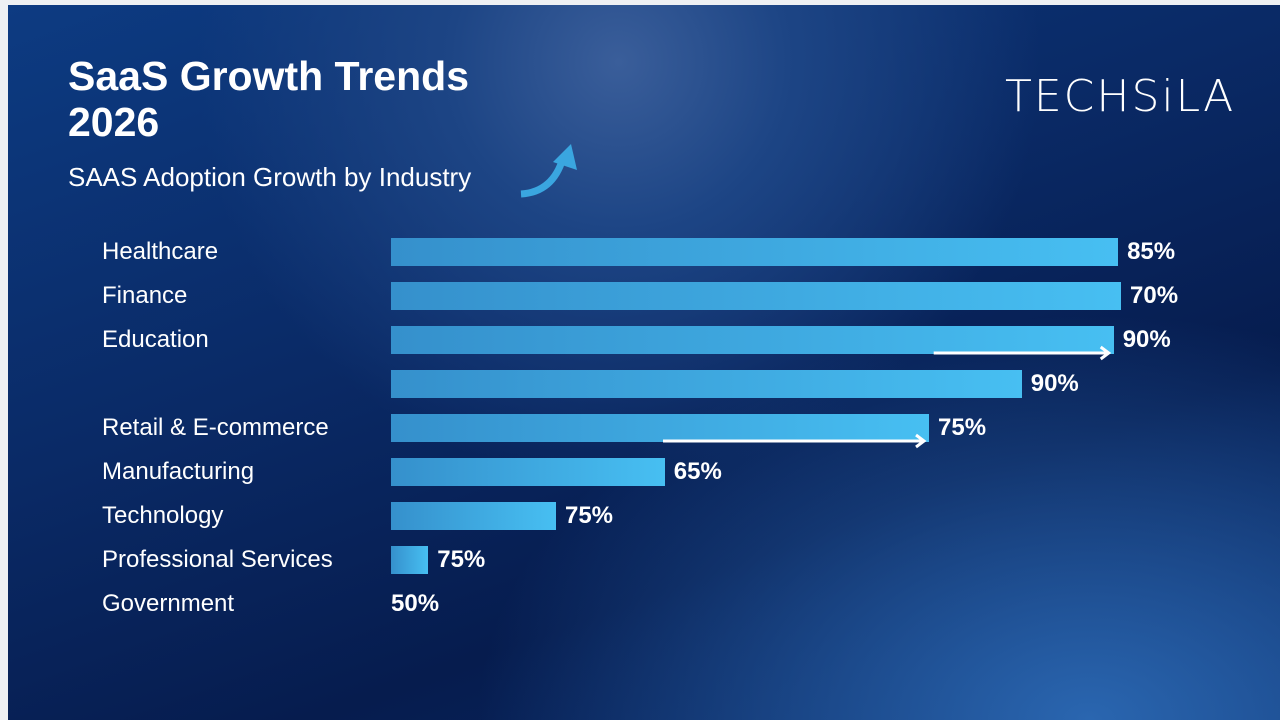 Image resolution: width=1280 pixels, height=720 pixels. I want to click on data-label: 70%, so click(1154, 295).